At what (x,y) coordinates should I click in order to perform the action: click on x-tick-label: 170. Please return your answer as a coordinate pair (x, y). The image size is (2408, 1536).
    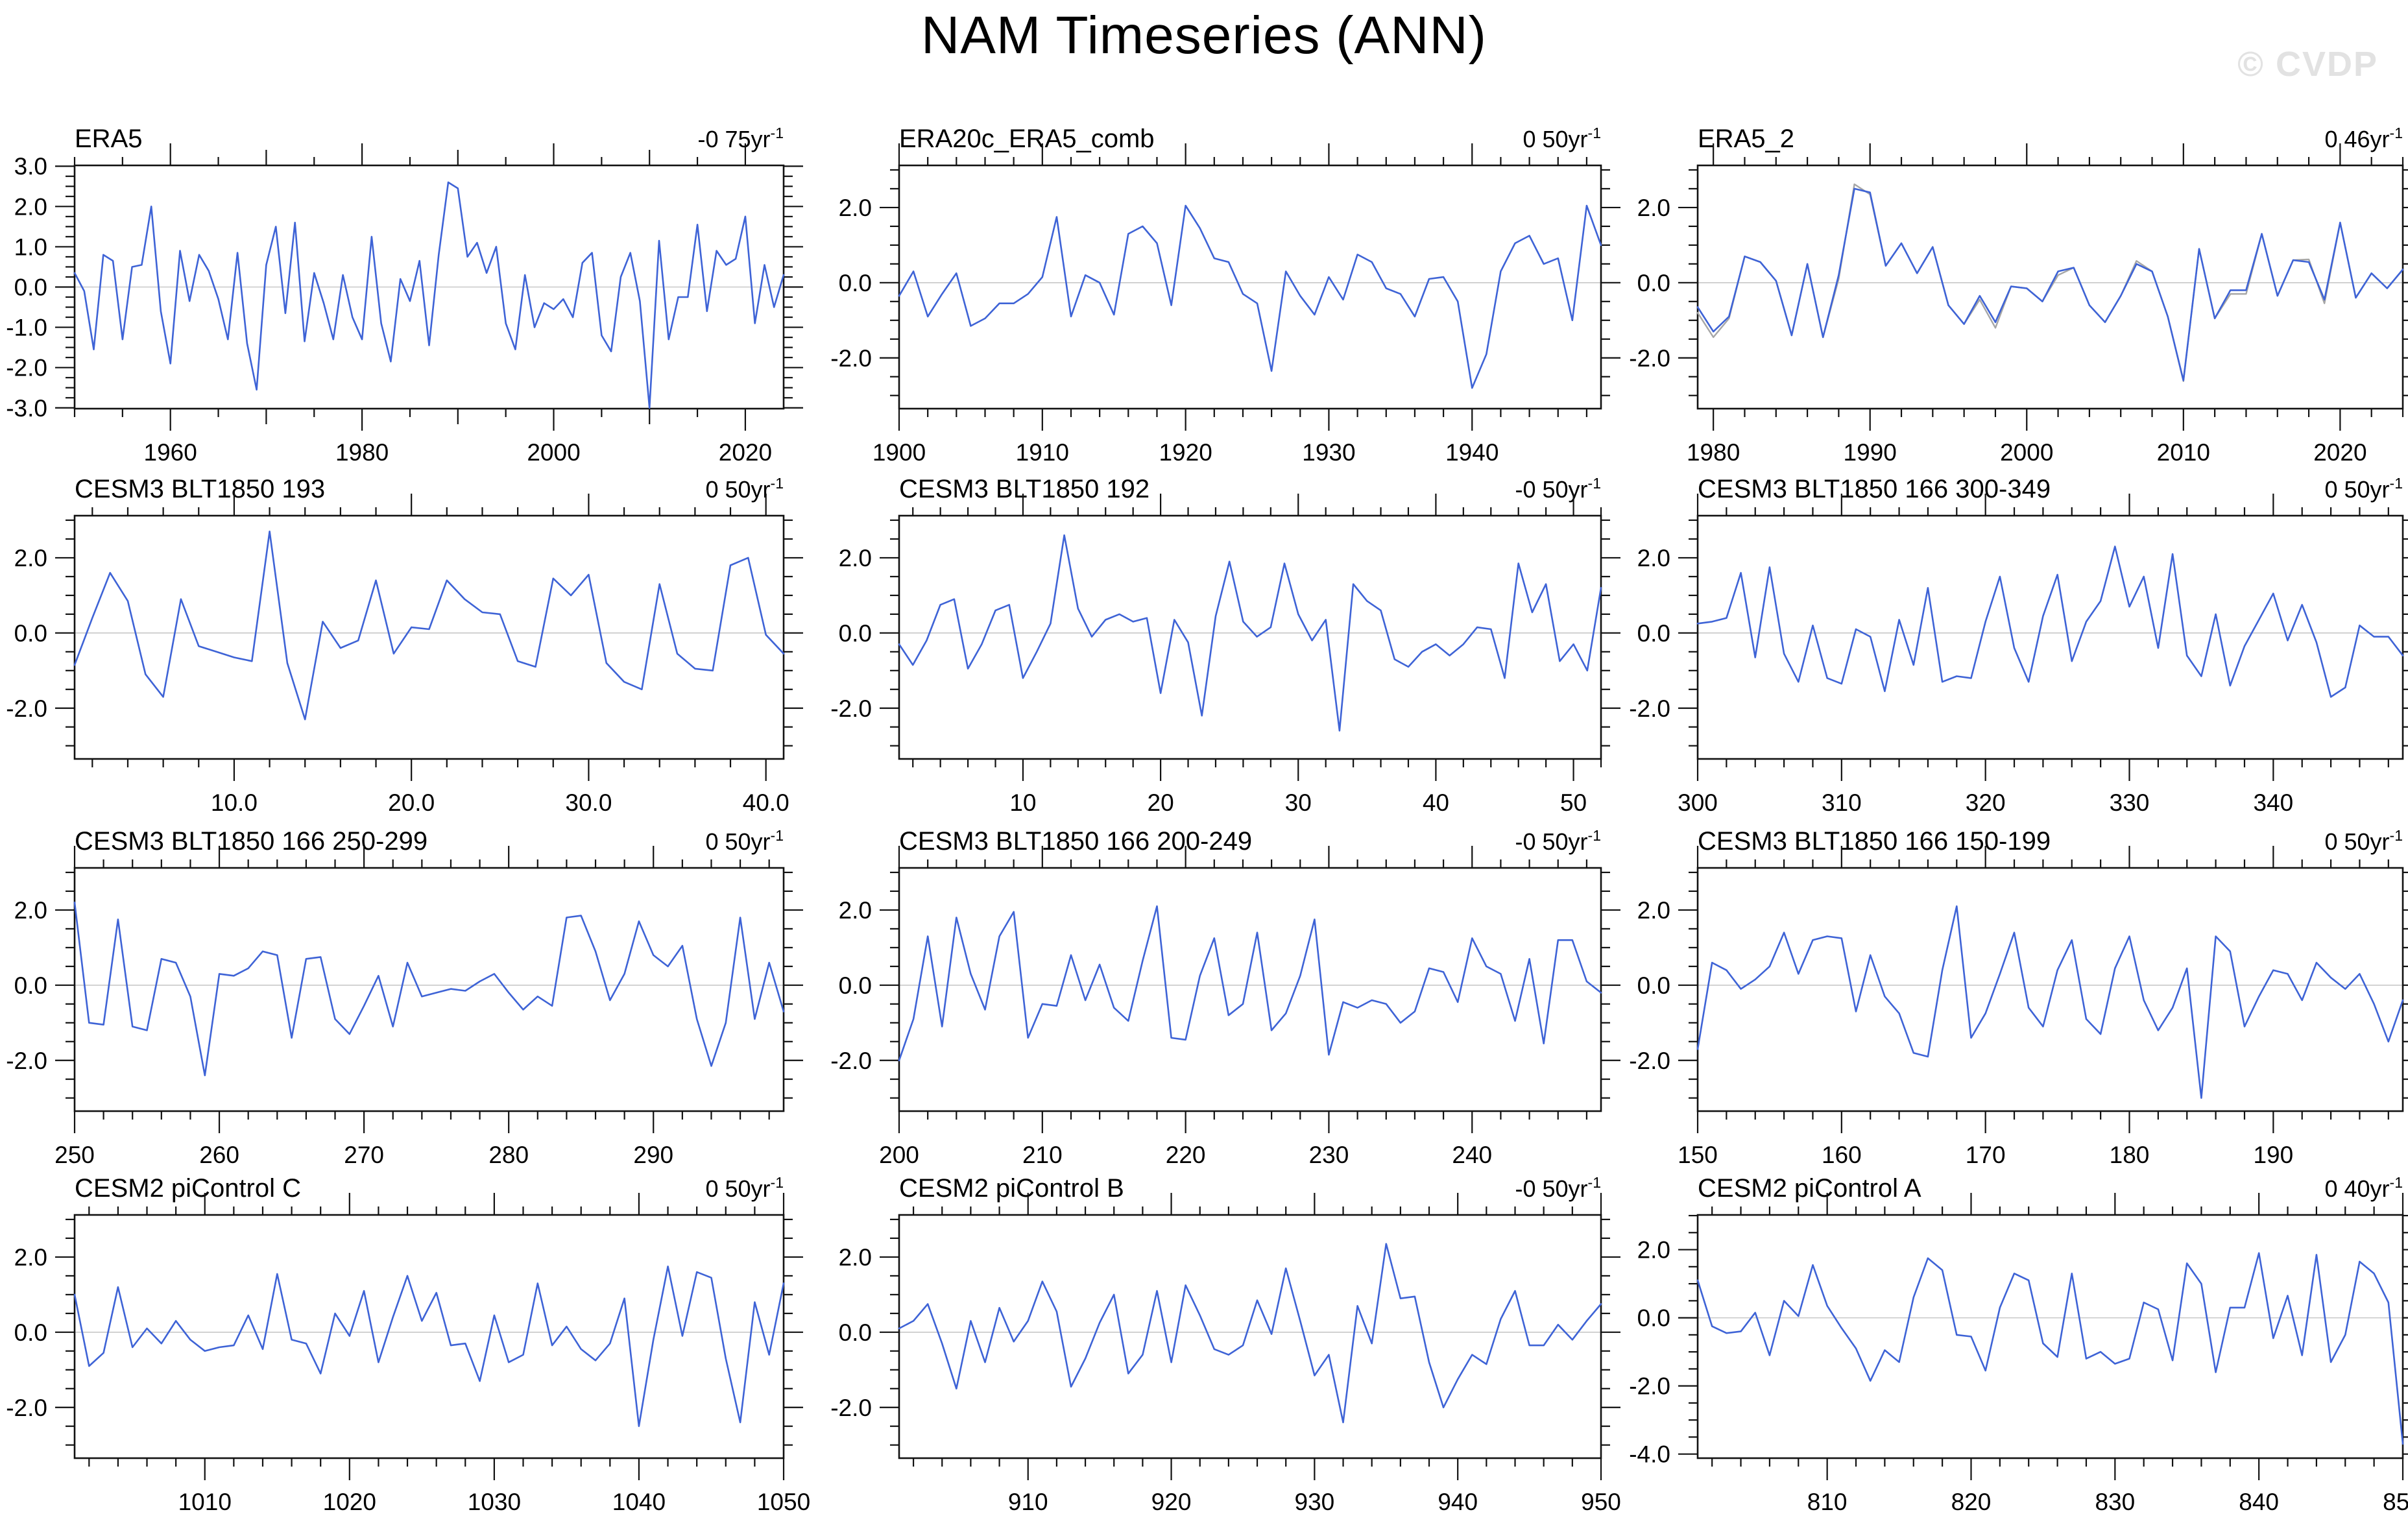
    Looking at the image, I should click on (1986, 1155).